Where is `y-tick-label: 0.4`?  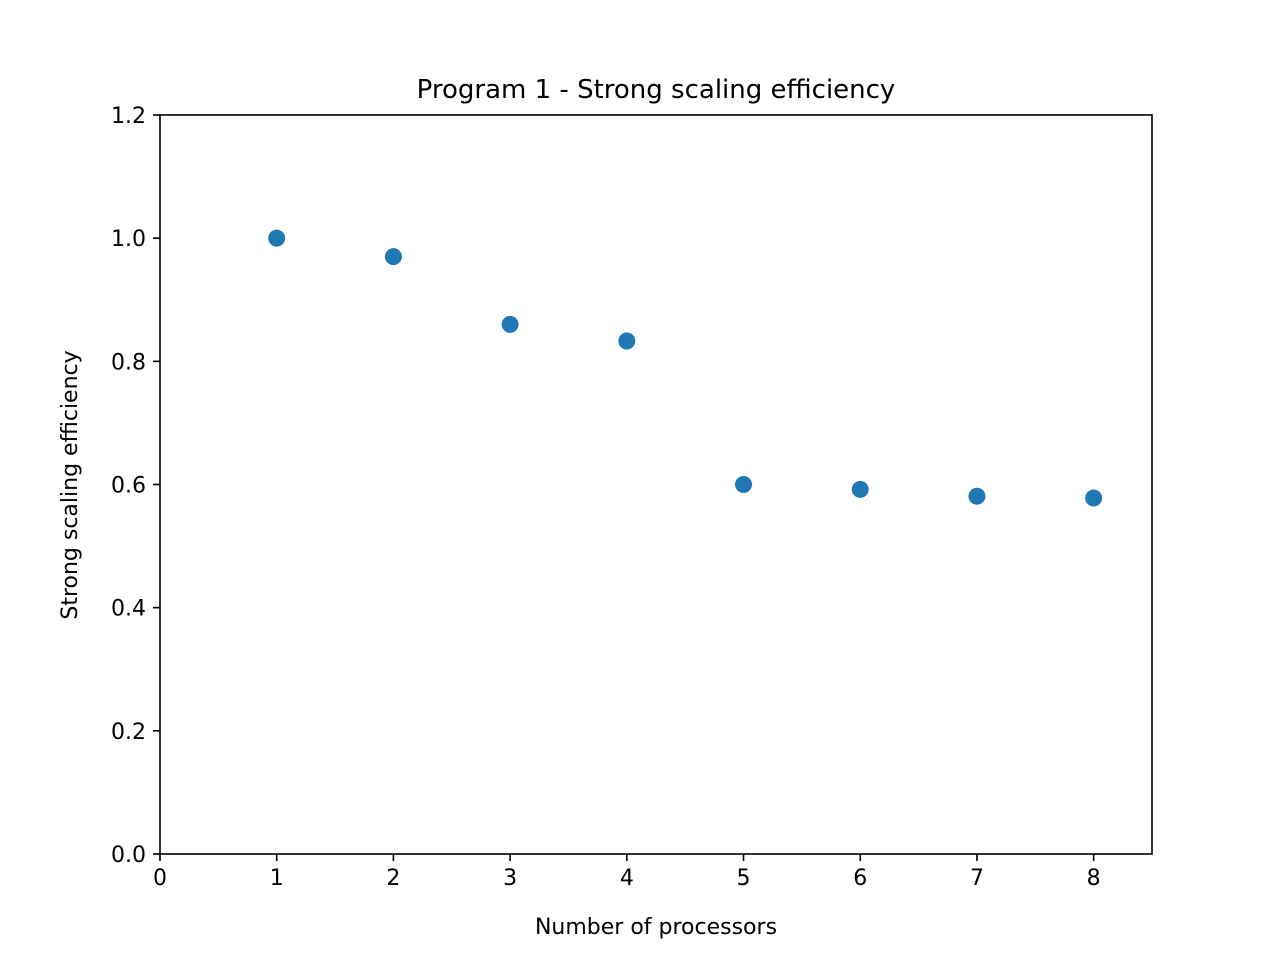
y-tick-label: 0.4 is located at coordinates (128, 609).